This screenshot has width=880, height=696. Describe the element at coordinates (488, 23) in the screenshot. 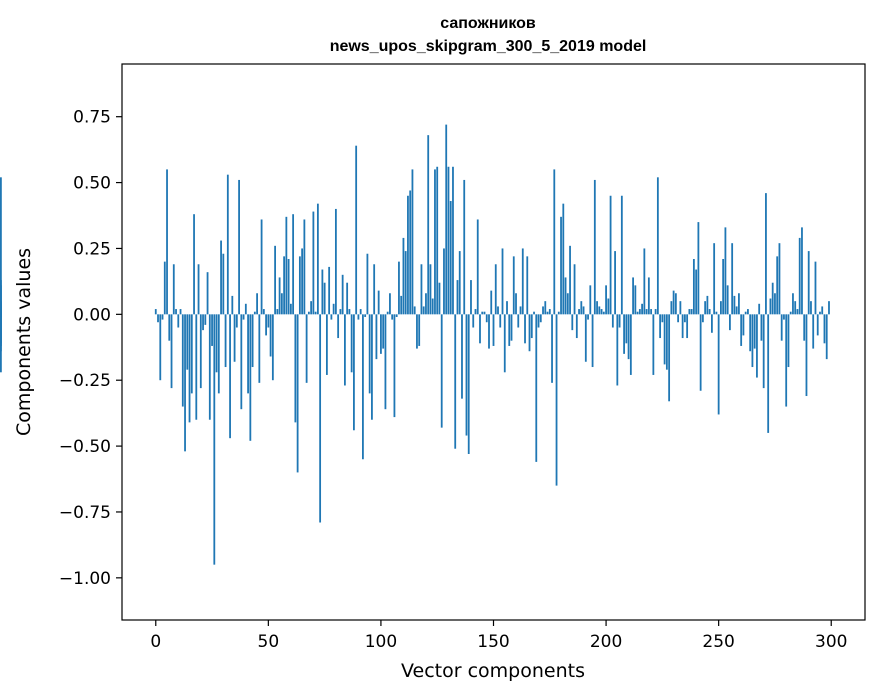

I see `chart-title: сапожников` at that location.